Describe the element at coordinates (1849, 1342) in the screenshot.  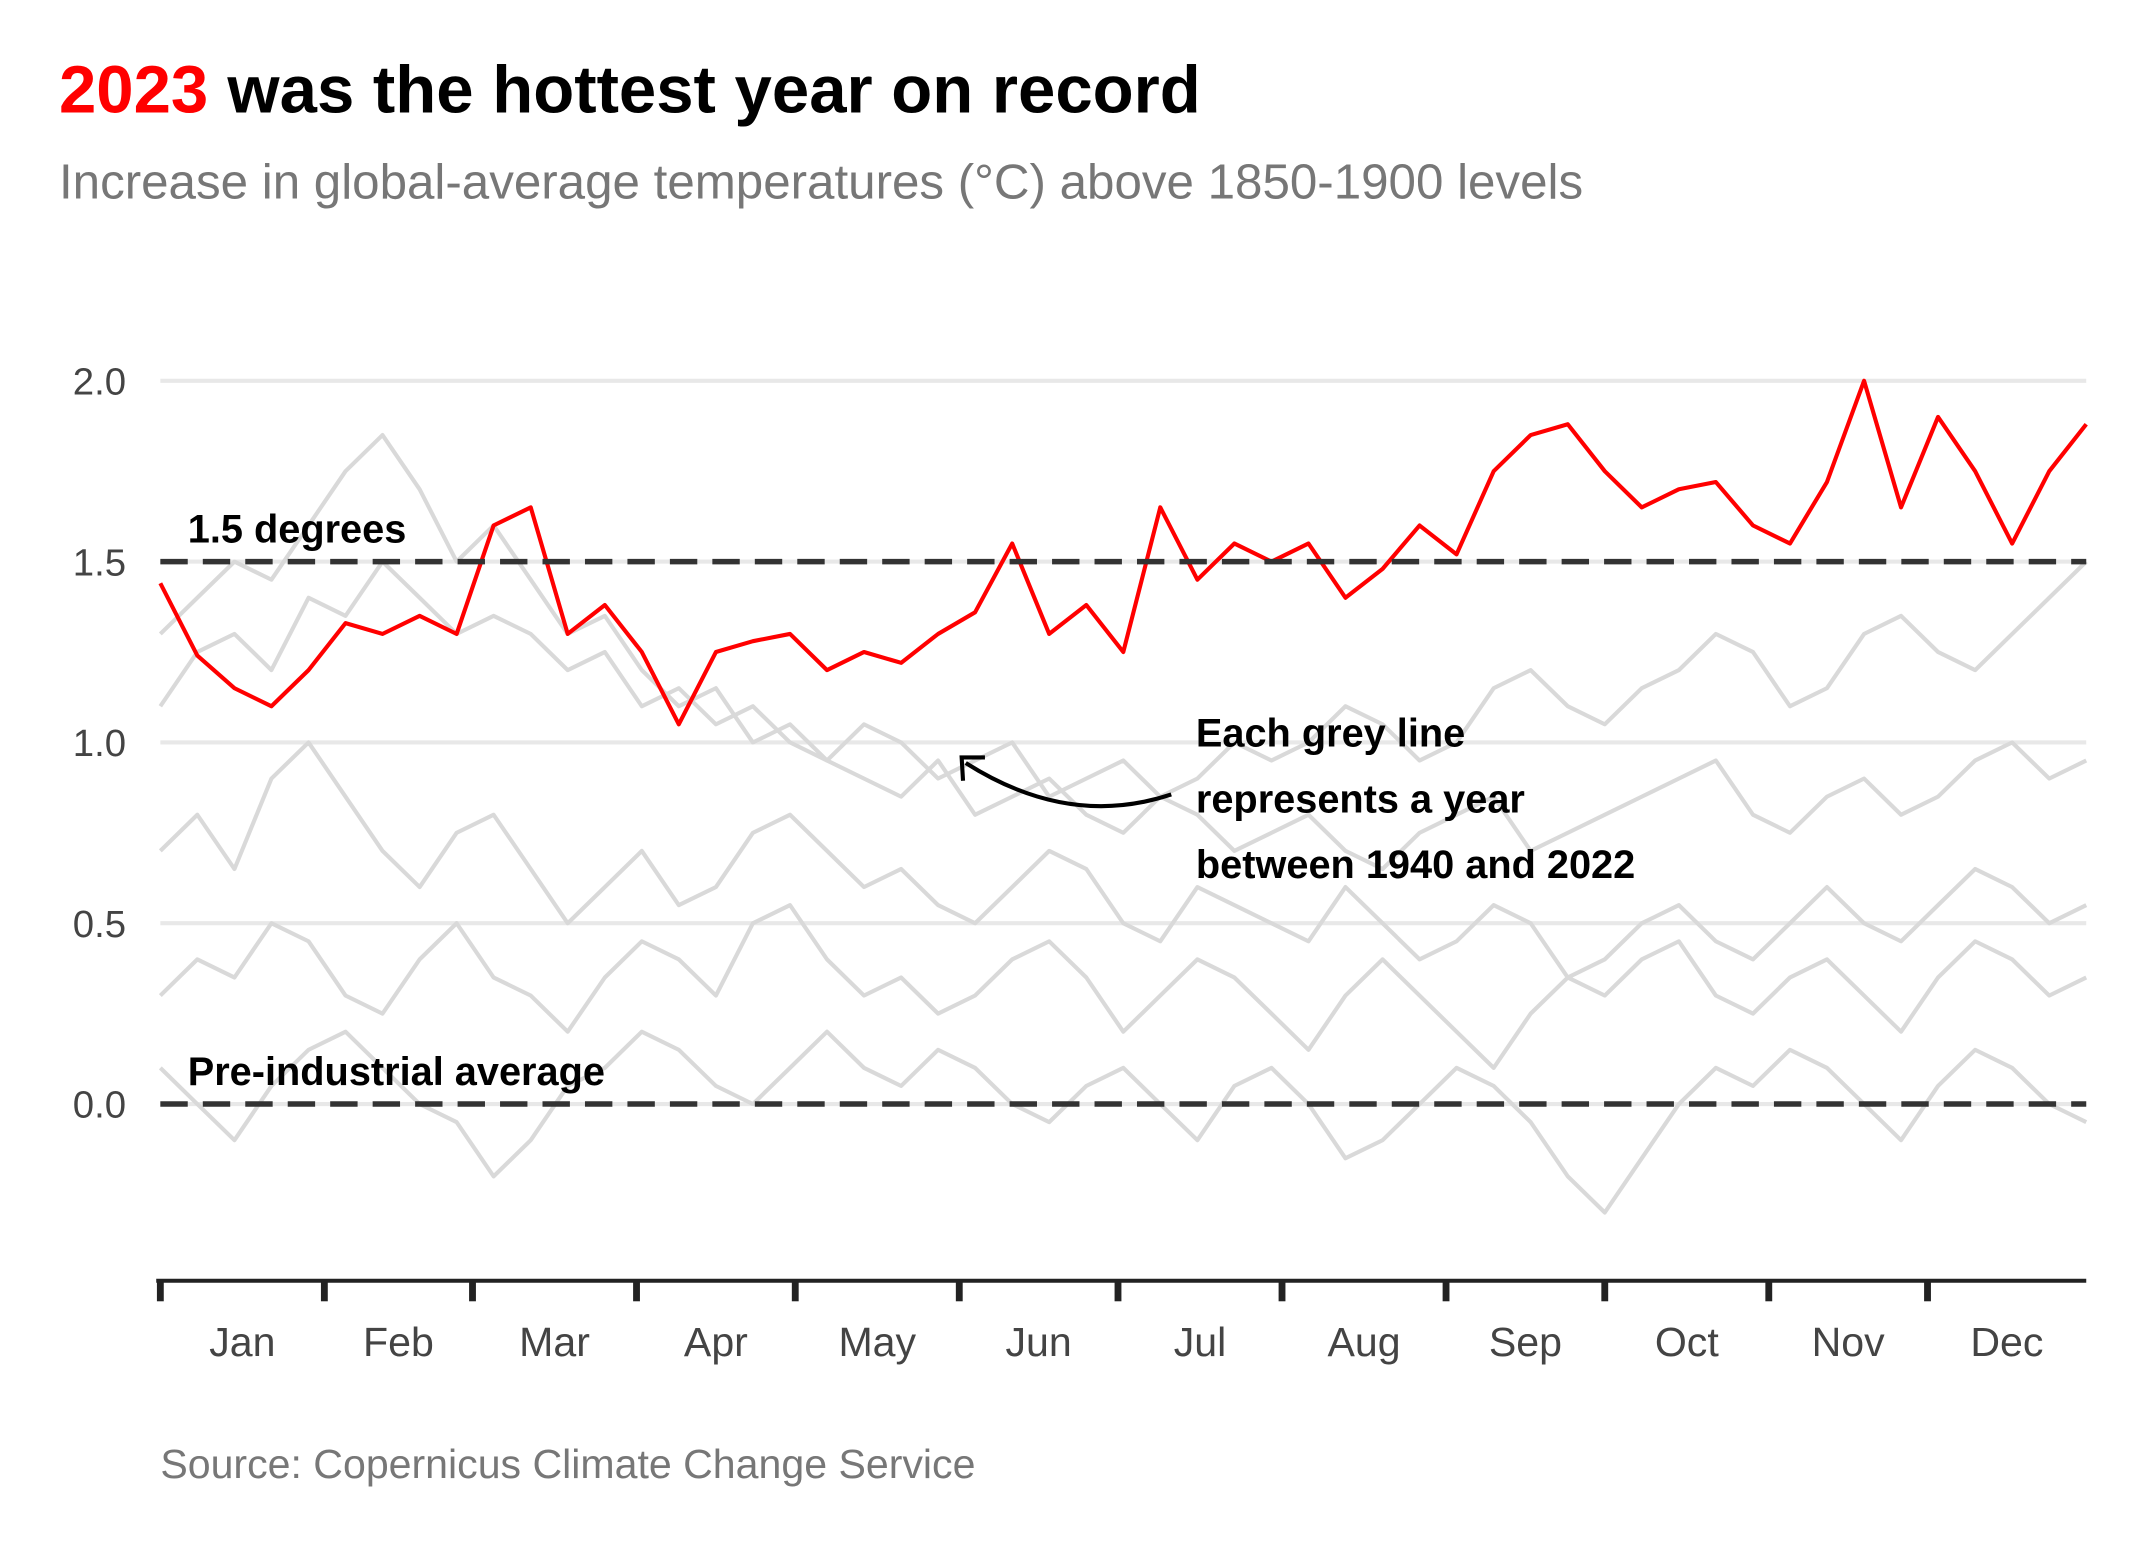
I see `x-tick-label: Nov` at that location.